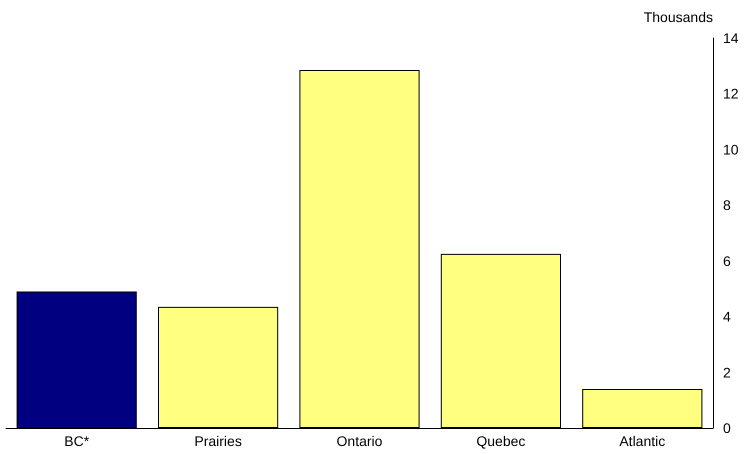  What do you see at coordinates (727, 372) in the screenshot?
I see `y-tick-label: 2` at bounding box center [727, 372].